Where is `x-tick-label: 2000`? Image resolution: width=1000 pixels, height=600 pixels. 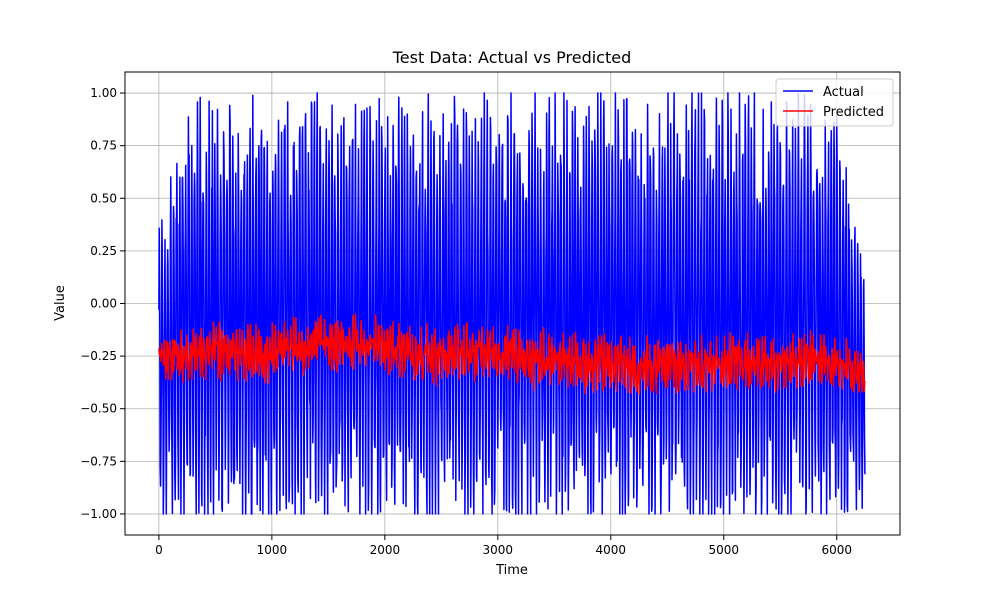 x-tick-label: 2000 is located at coordinates (385, 550).